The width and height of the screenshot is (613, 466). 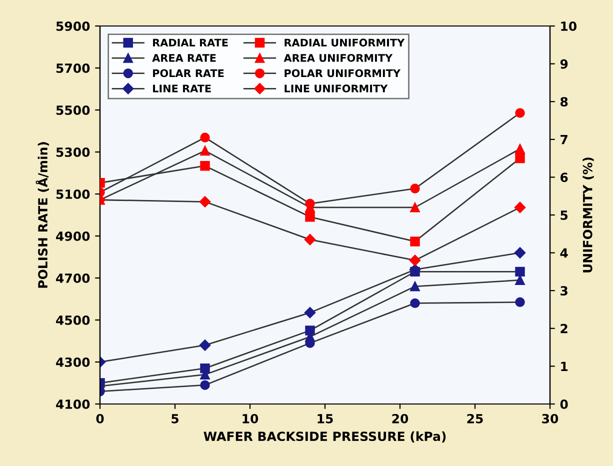 I want to click on x-tick-label: 15, so click(x=325, y=419).